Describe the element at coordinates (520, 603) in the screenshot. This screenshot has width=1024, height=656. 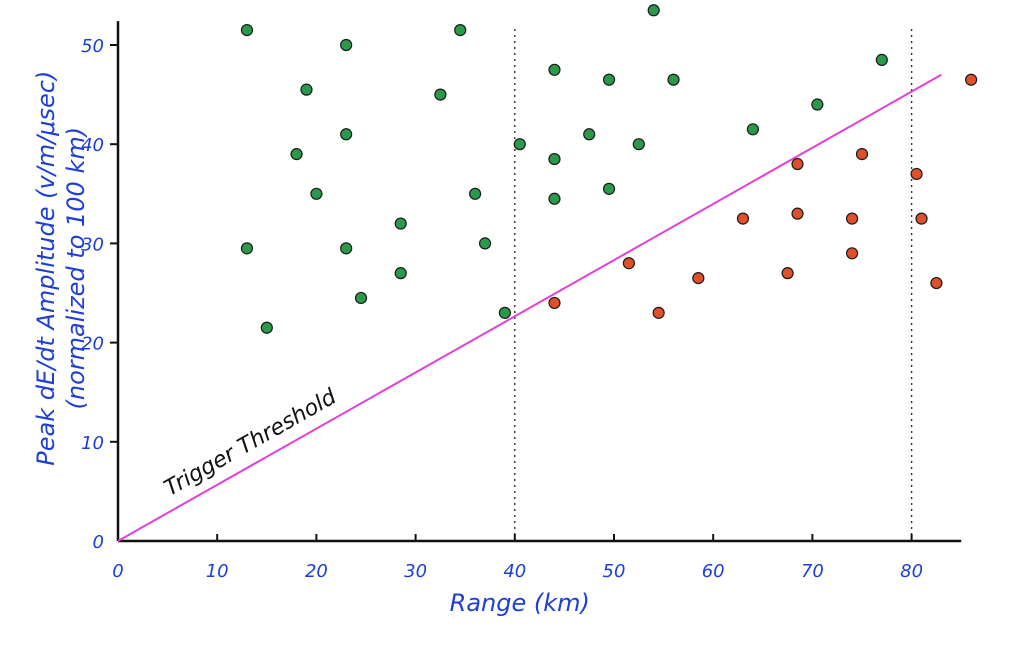
I see `x-axis-title: Range (km)` at that location.